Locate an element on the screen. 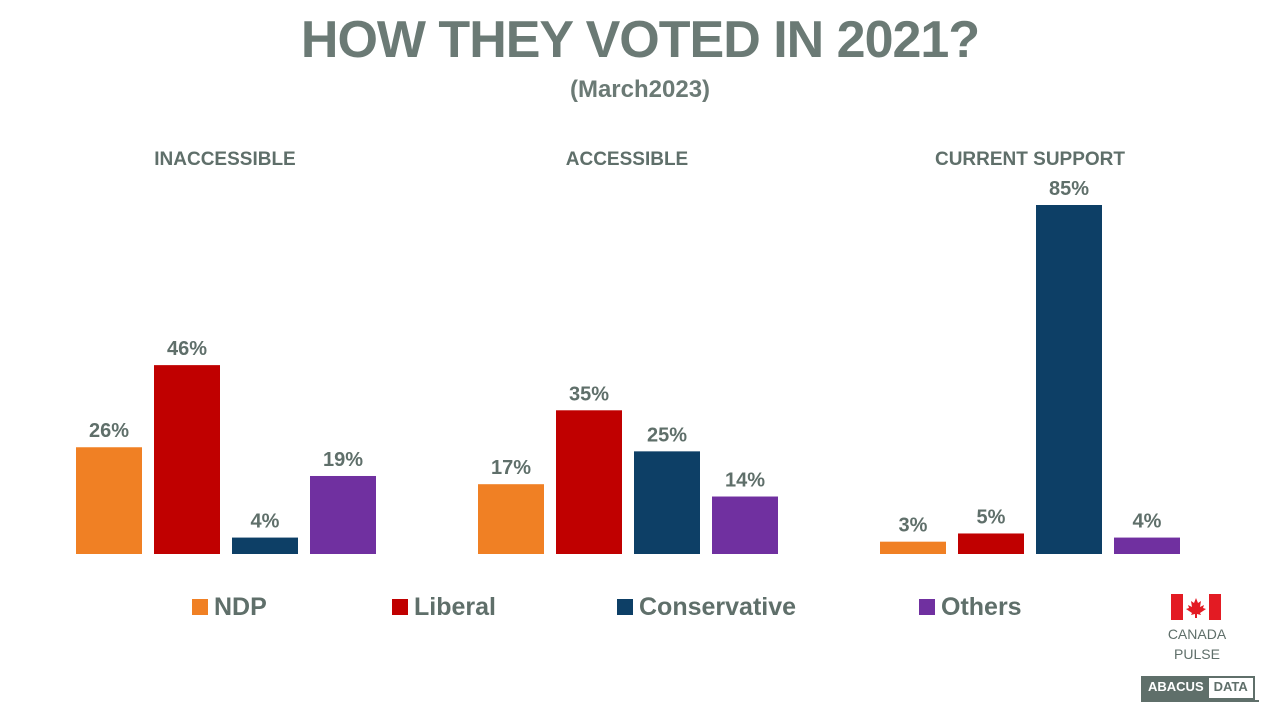 This screenshot has width=1280, height=720. bar-current-support-others is located at coordinates (1147, 545).